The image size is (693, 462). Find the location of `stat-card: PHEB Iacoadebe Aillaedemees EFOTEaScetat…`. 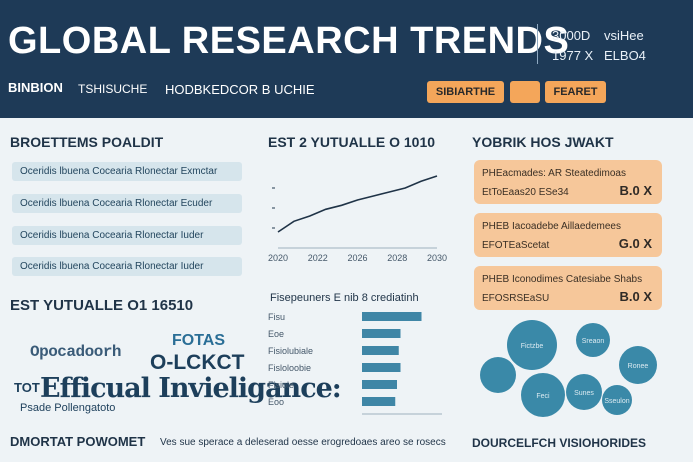

stat-card: PHEB Iacoadebe Aillaedemees EFOTEaScetat… is located at coordinates (568, 235).